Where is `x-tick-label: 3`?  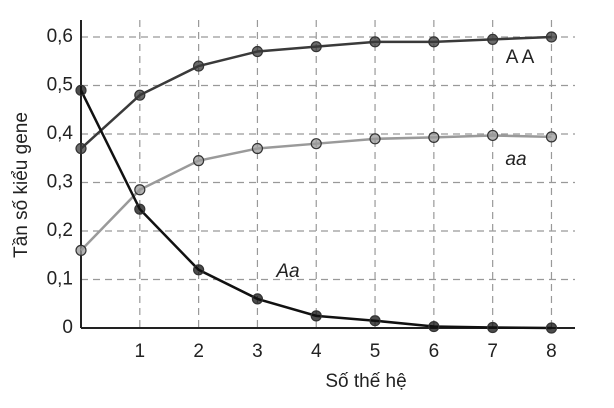
x-tick-label: 3 is located at coordinates (257, 351).